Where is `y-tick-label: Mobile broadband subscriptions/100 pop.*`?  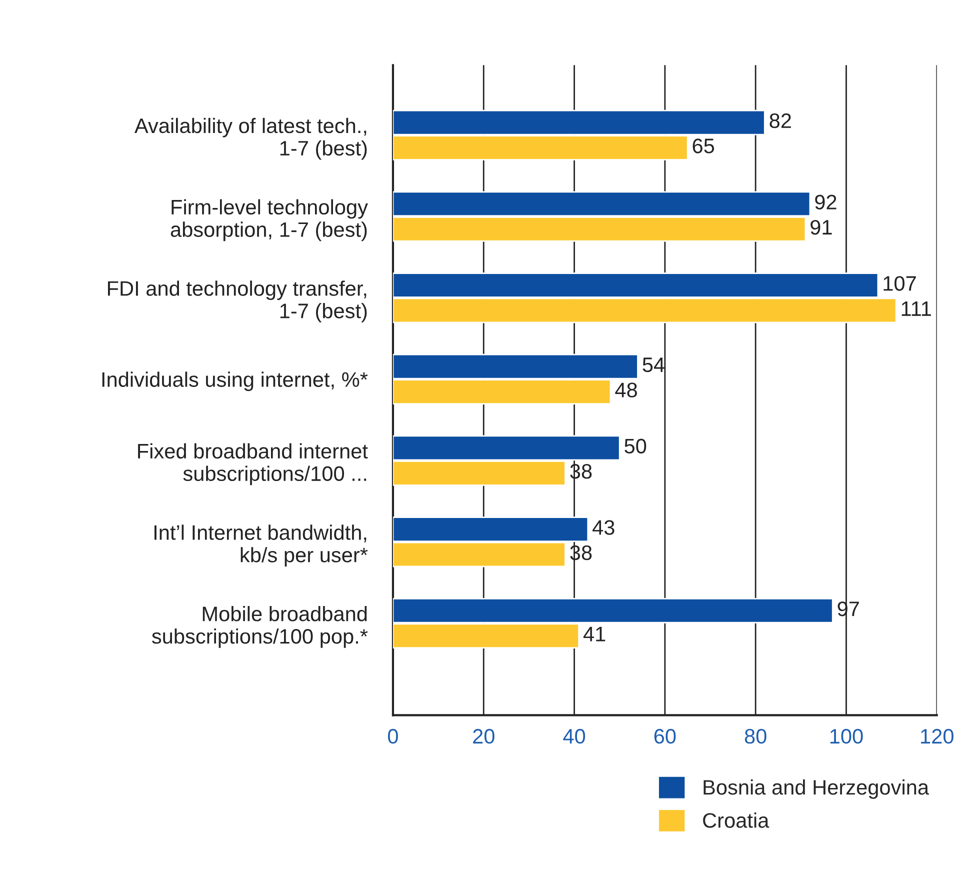 y-tick-label: Mobile broadband subscriptions/100 pop.* is located at coordinates (260, 627).